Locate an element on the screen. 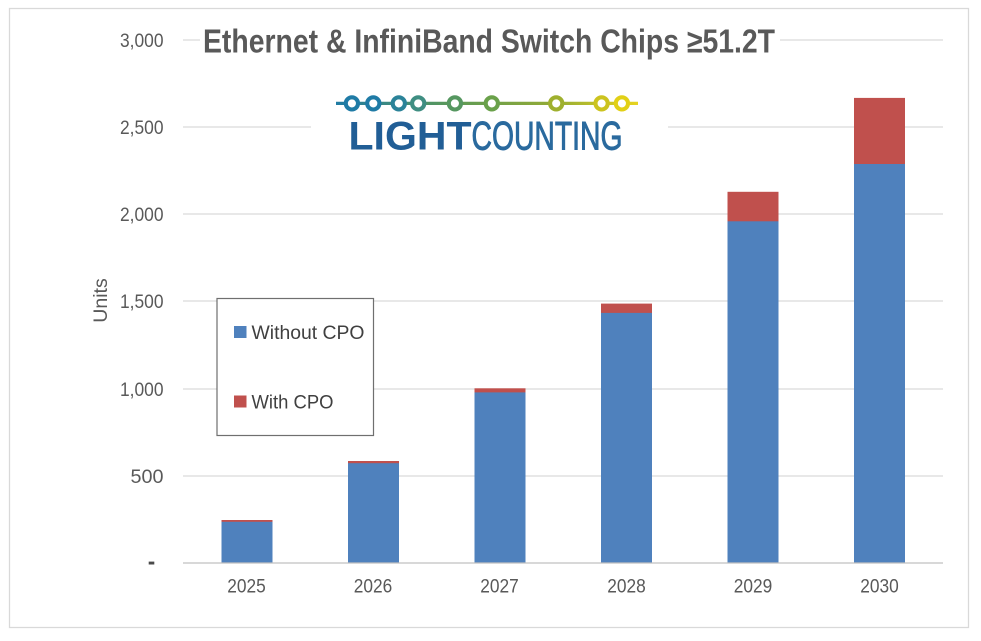 The height and width of the screenshot is (641, 981). svg-text: Without CPO is located at coordinates (308, 333).